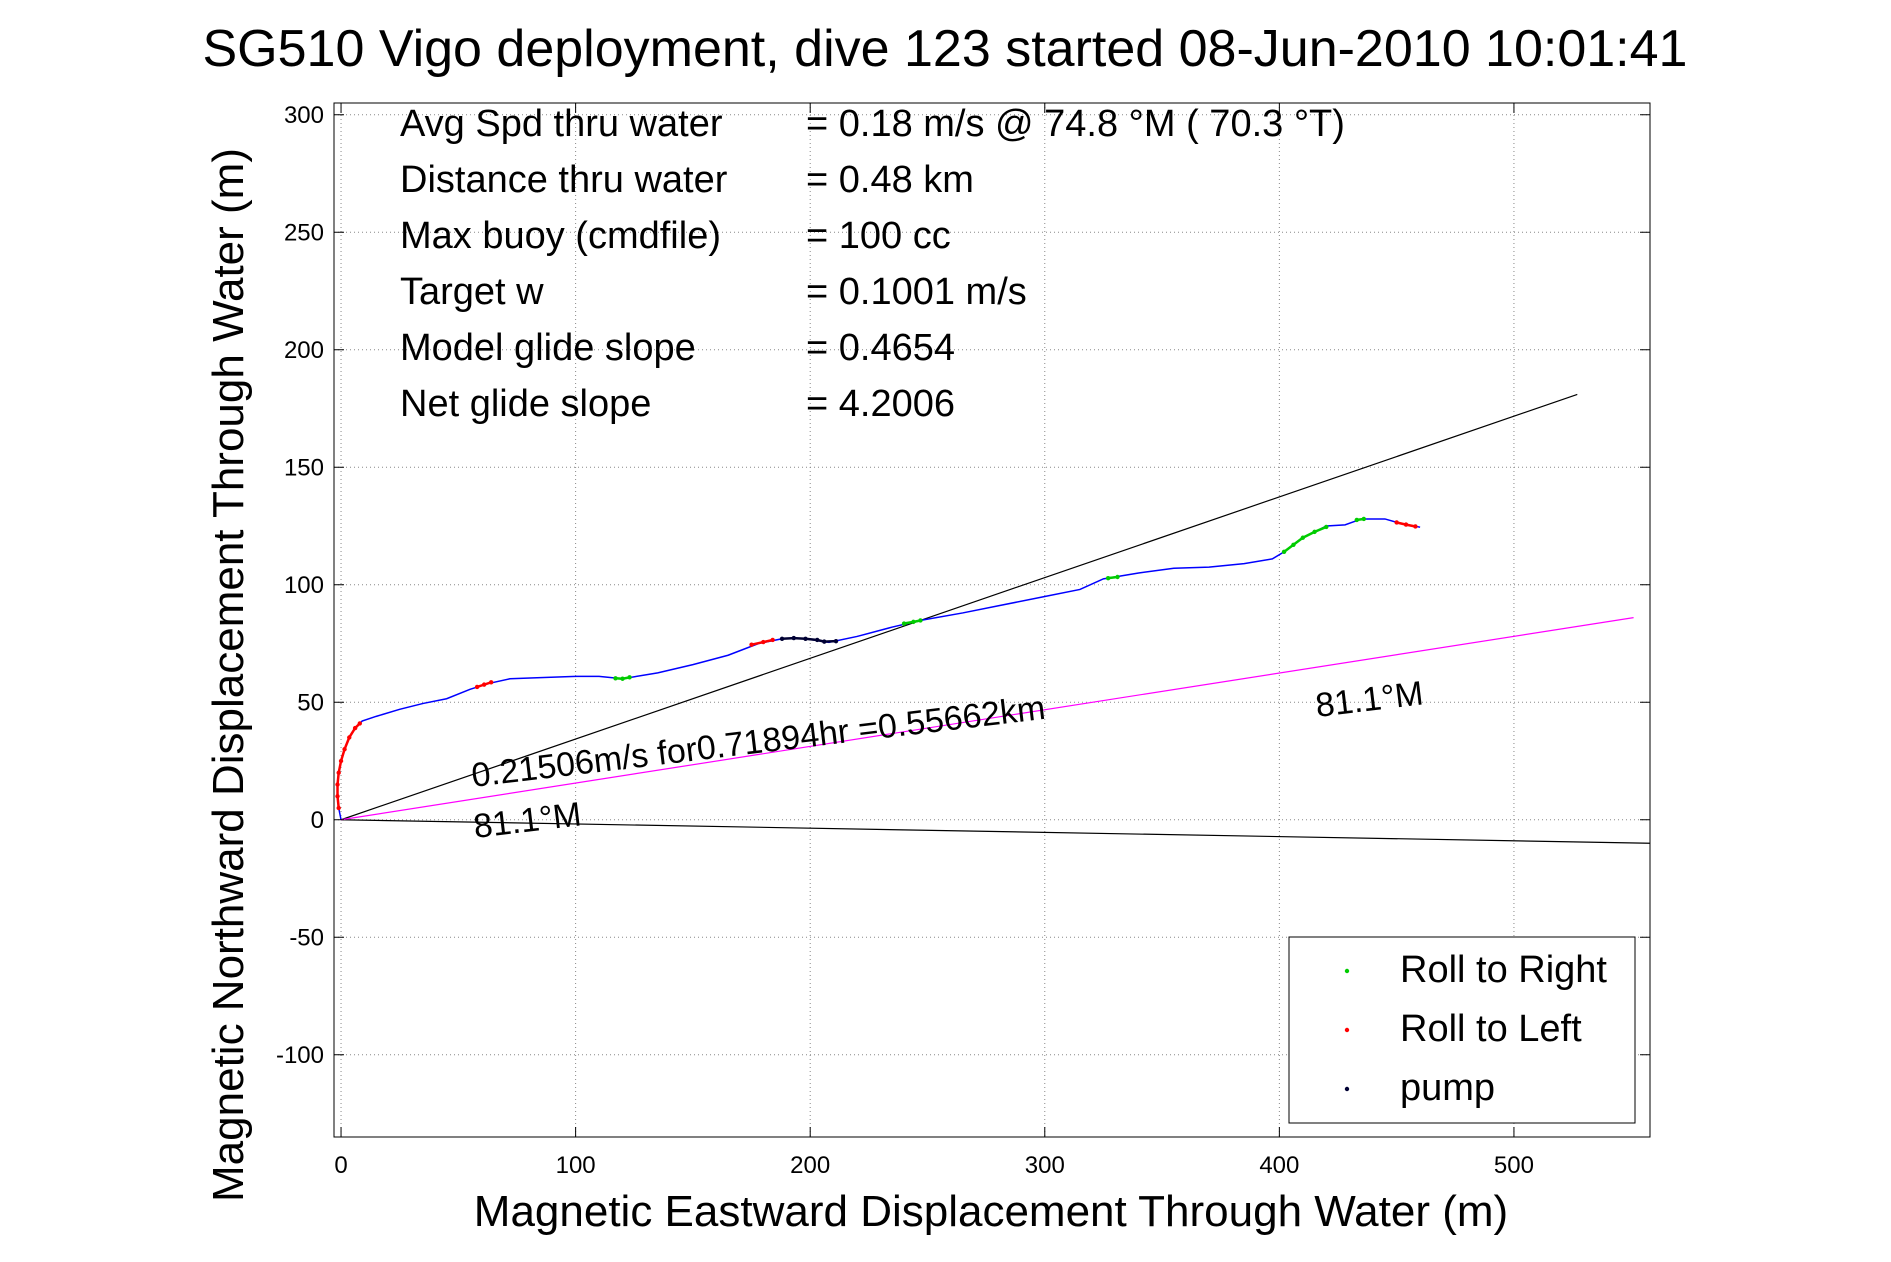 The image size is (1891, 1262). What do you see at coordinates (878, 236) in the screenshot?
I see `stat-value: = 100 cc` at bounding box center [878, 236].